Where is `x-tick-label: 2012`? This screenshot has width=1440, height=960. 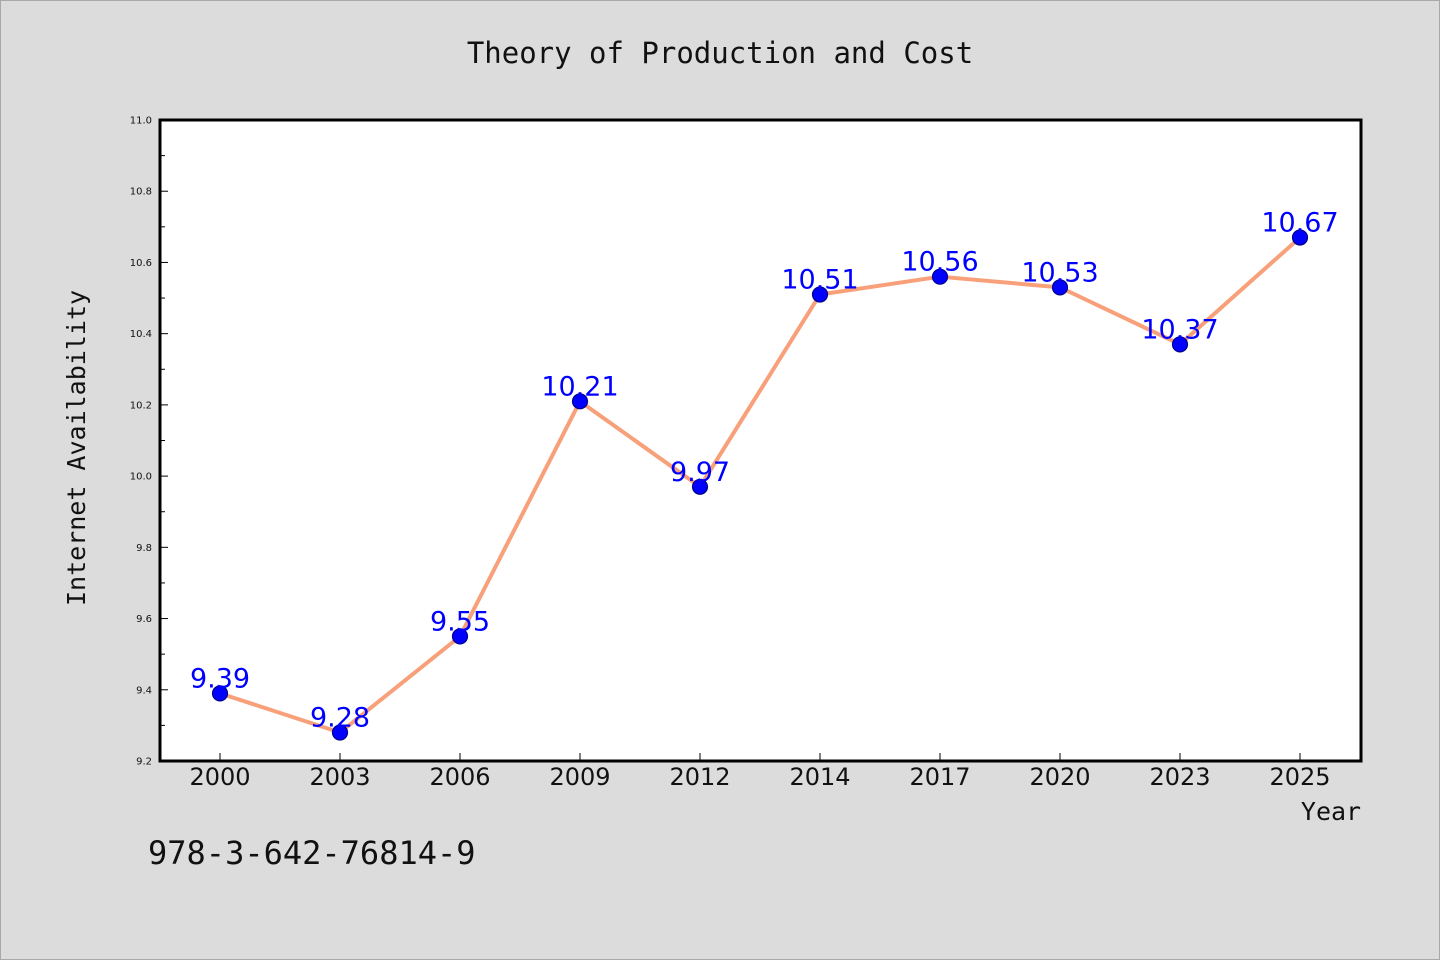 x-tick-label: 2012 is located at coordinates (699, 777).